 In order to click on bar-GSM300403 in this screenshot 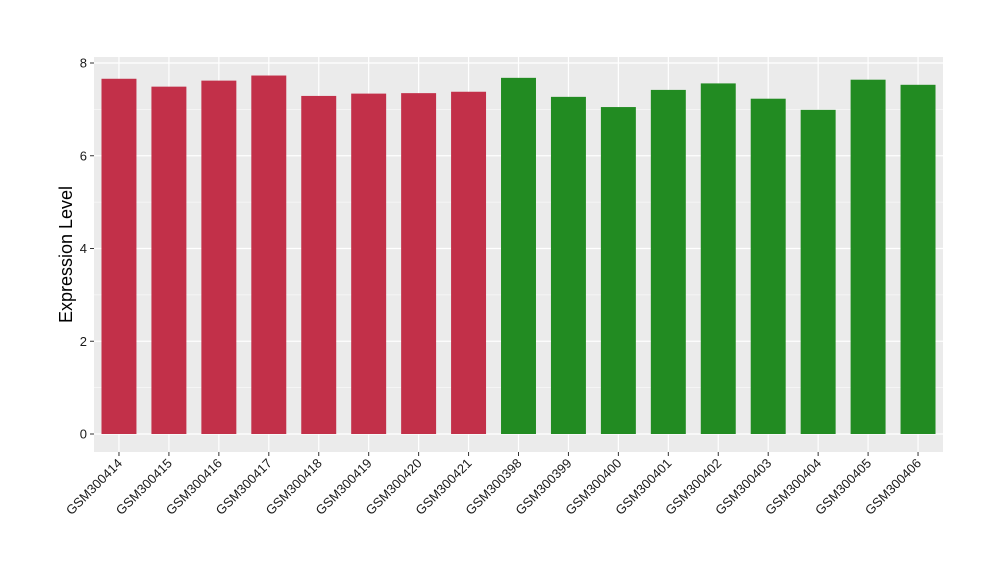, I will do `click(768, 266)`.